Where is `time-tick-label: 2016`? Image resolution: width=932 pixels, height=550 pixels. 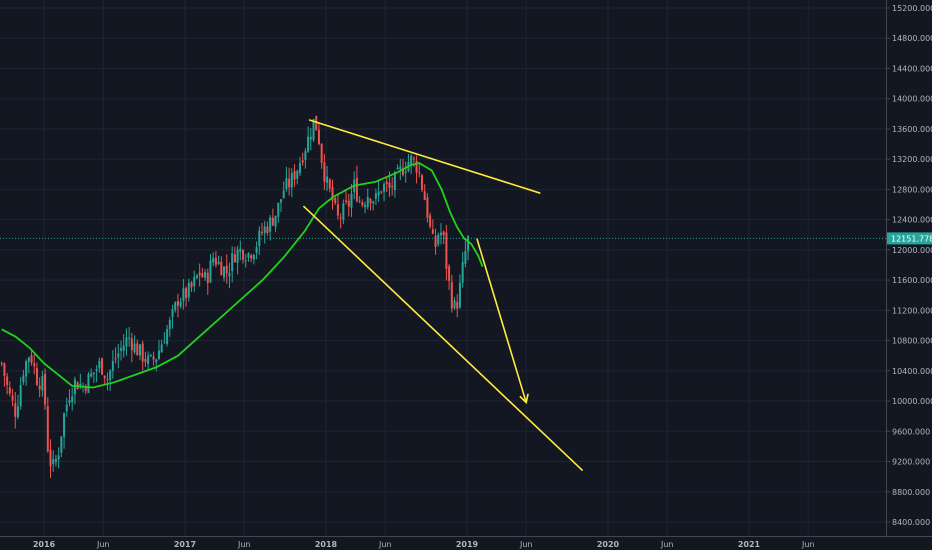 time-tick-label: 2016 is located at coordinates (44, 544).